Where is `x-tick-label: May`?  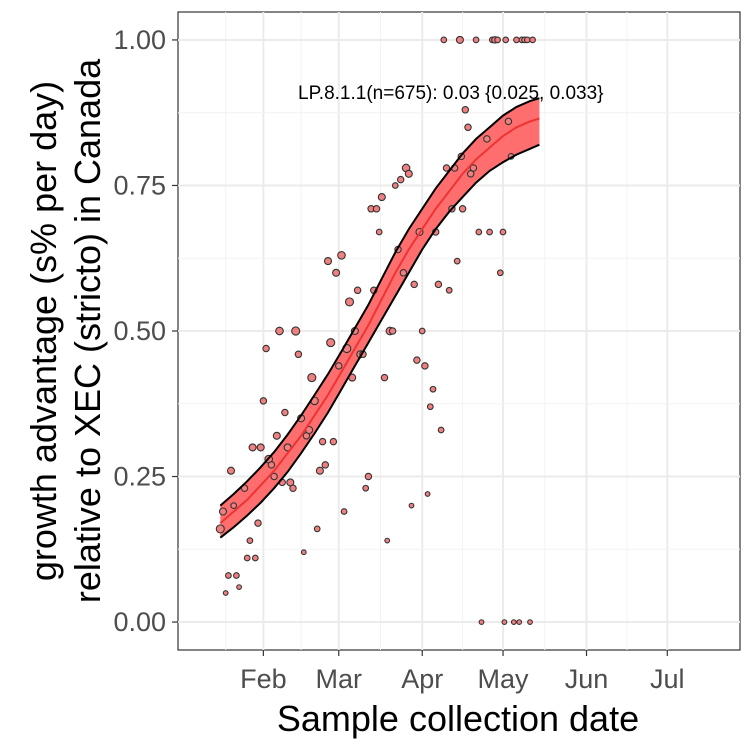 x-tick-label: May is located at coordinates (504, 679).